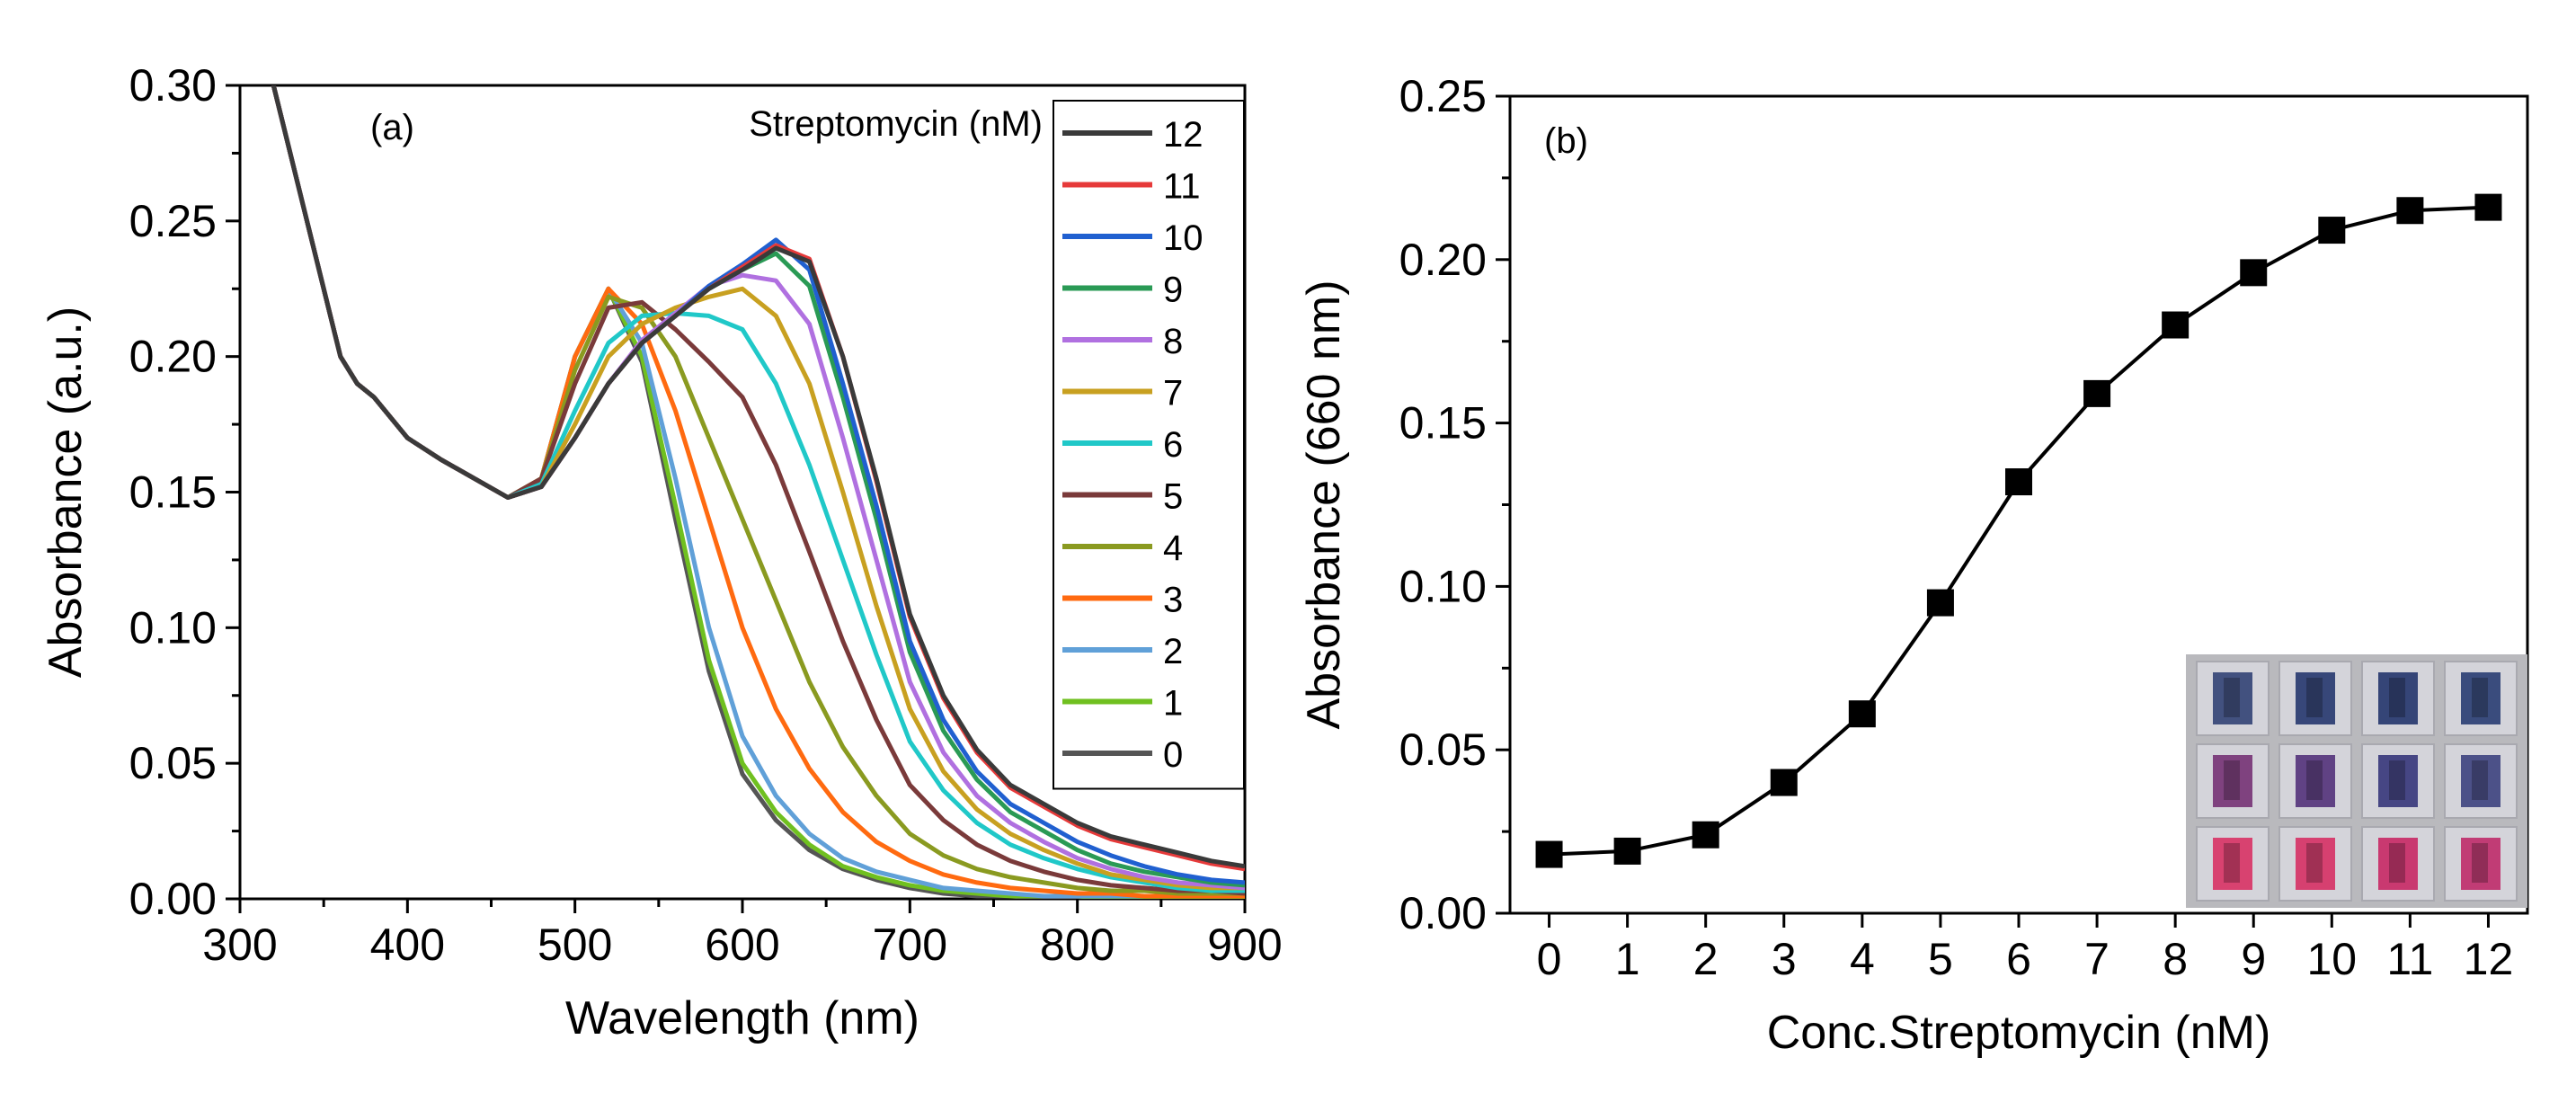 The image size is (2576, 1093). I want to click on panel-label: (a), so click(392, 127).